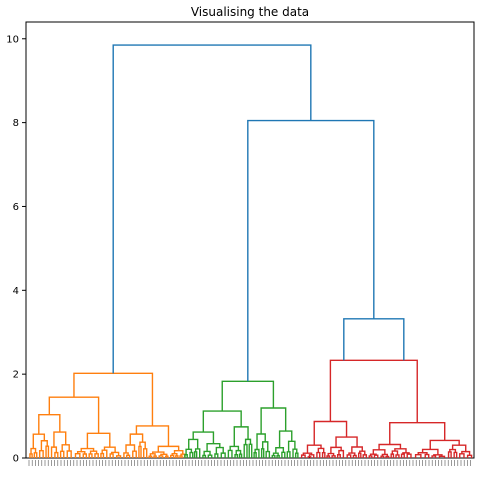 The width and height of the screenshot is (481, 481). I want to click on y-axis: 0 2 4 6 8 10, so click(16, 249).